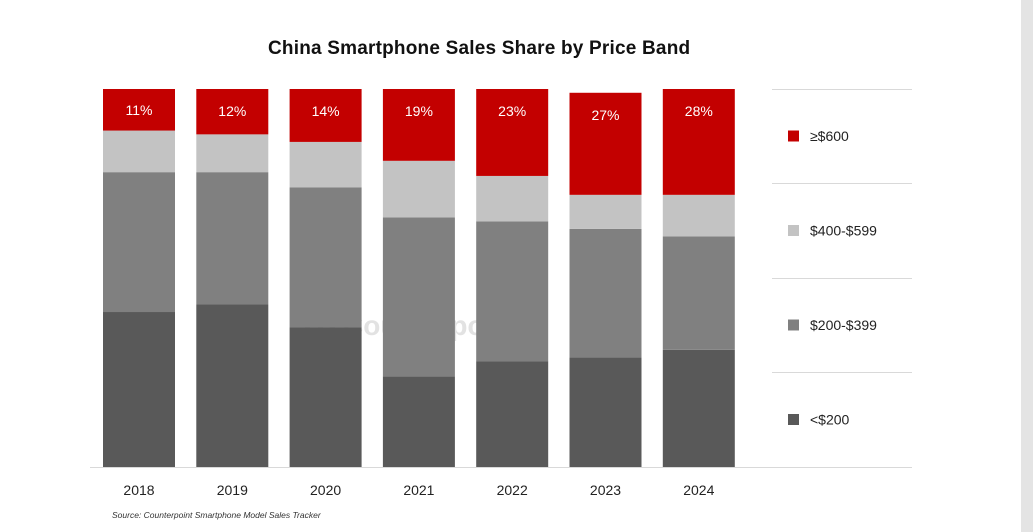  Describe the element at coordinates (512, 111) in the screenshot. I see `data-label-2022: 23%` at that location.